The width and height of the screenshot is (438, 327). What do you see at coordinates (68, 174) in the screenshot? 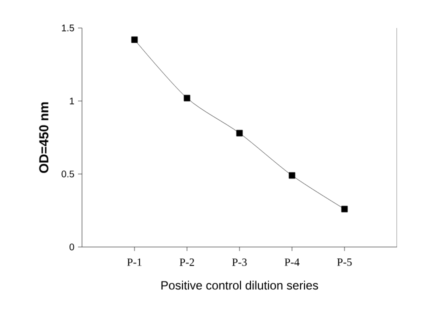
I see `y-tick-label: 0.5` at bounding box center [68, 174].